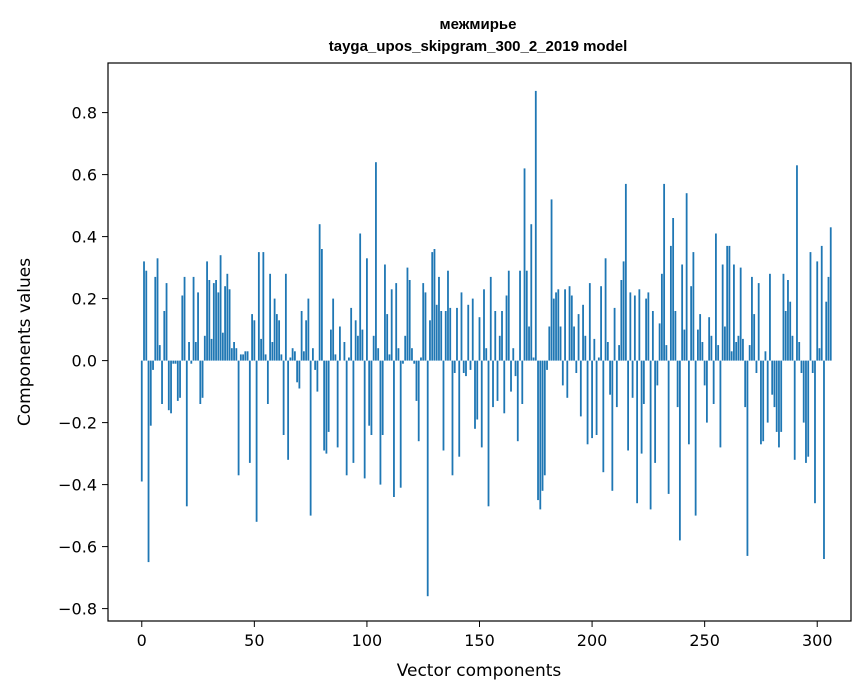 The height and width of the screenshot is (696, 867). What do you see at coordinates (84, 361) in the screenshot?
I see `y-tick-label: 0.0` at bounding box center [84, 361].